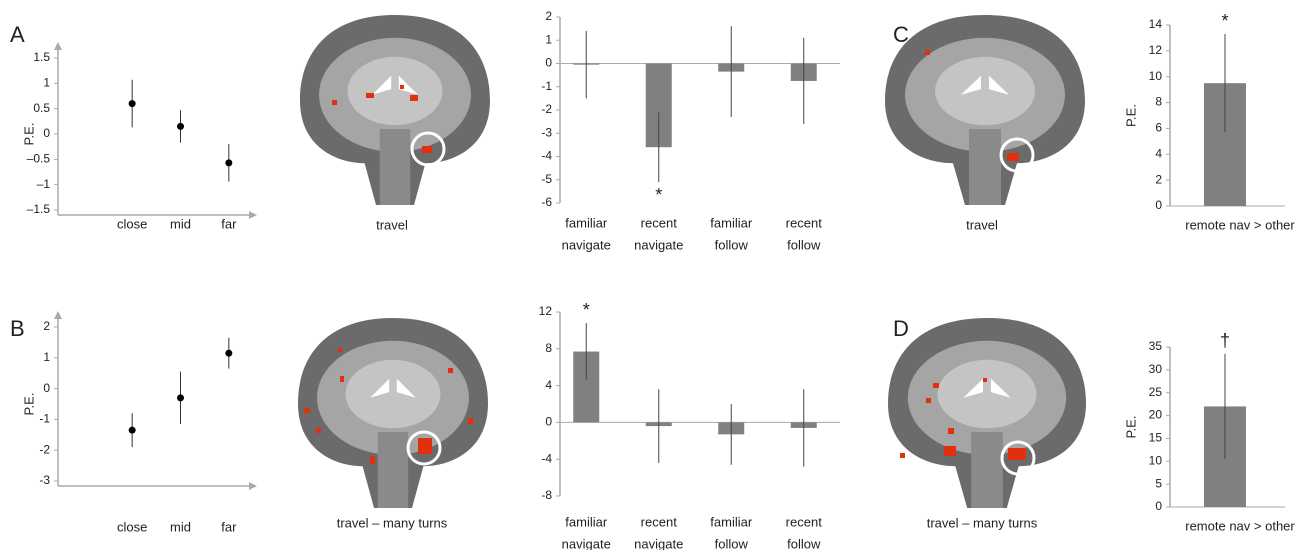 This screenshot has width=1312, height=550. What do you see at coordinates (17, 34) in the screenshot?
I see `panel-letter: A` at bounding box center [17, 34].